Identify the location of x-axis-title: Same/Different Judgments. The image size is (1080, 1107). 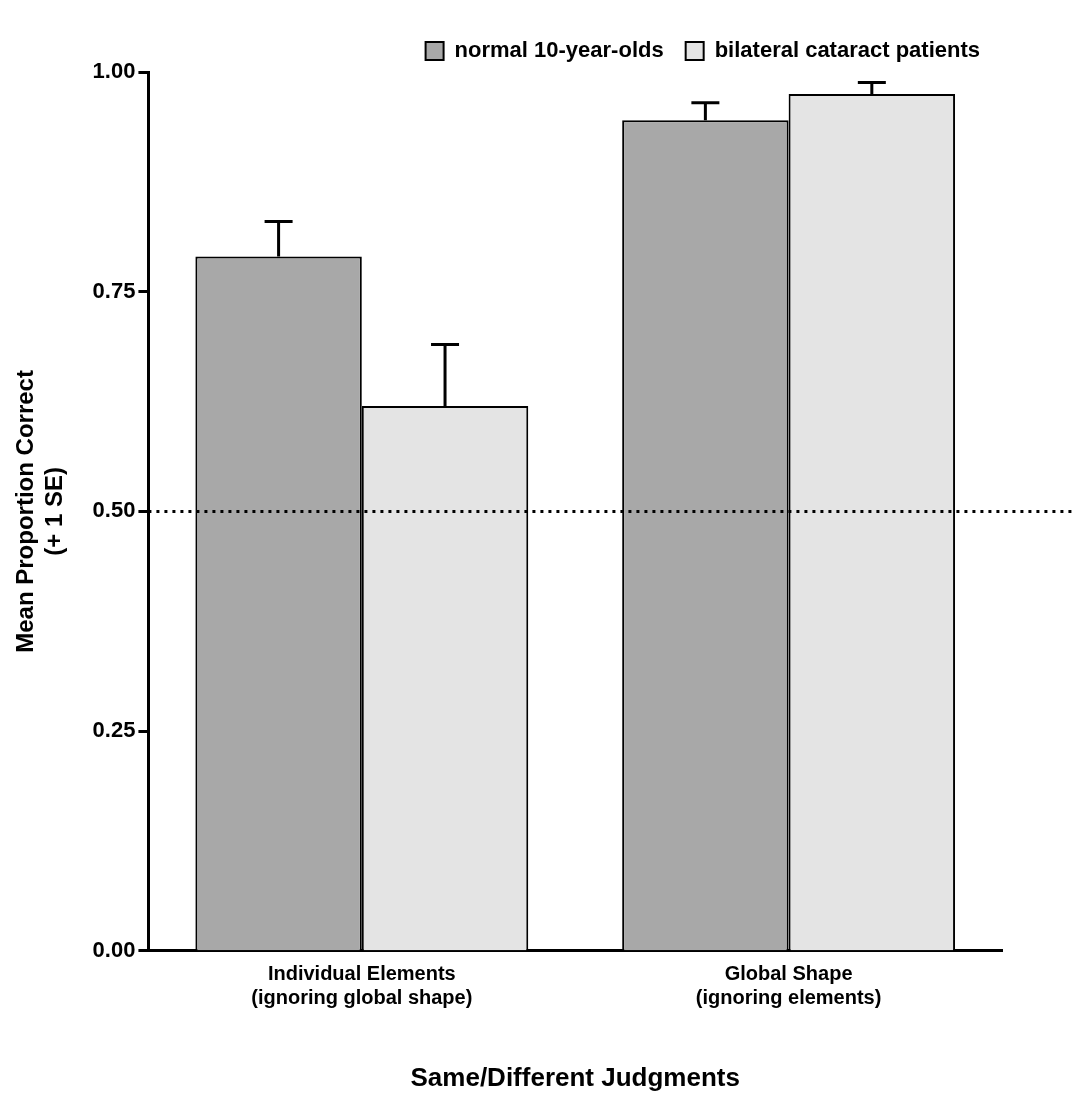
(575, 1076).